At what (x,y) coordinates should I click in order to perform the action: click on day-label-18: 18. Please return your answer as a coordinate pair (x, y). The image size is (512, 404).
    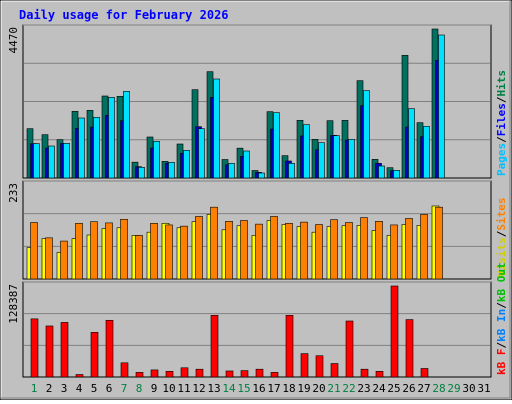
    Looking at the image, I should click on (288, 388).